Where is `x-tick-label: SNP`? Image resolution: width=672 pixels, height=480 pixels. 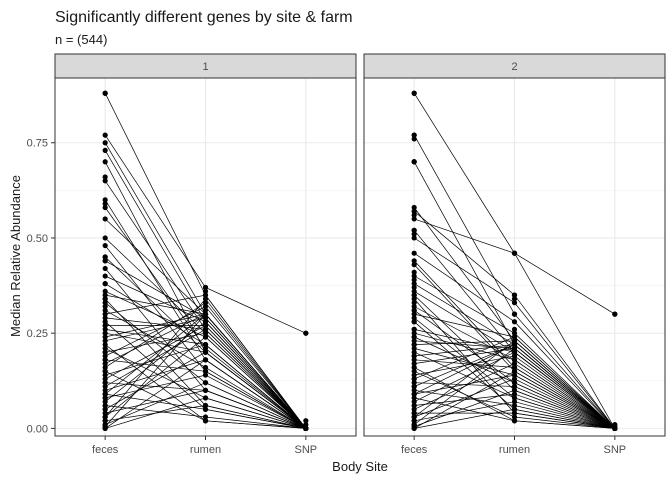 x-tick-label: SNP is located at coordinates (615, 450).